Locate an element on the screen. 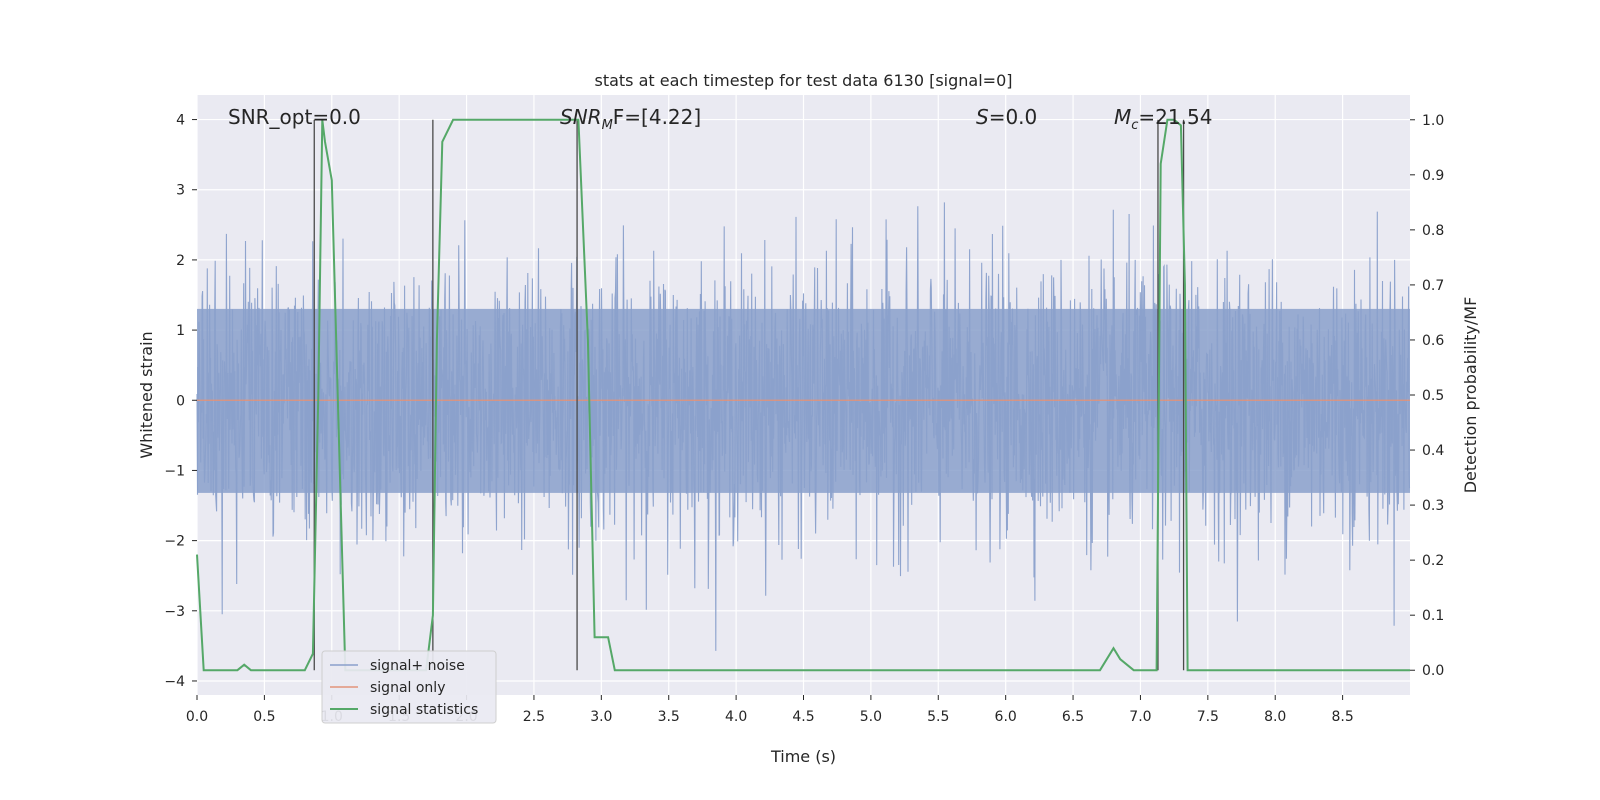 This screenshot has width=1600, height=800. annotation-mc: Mc=21.54 is located at coordinates (1163, 119).